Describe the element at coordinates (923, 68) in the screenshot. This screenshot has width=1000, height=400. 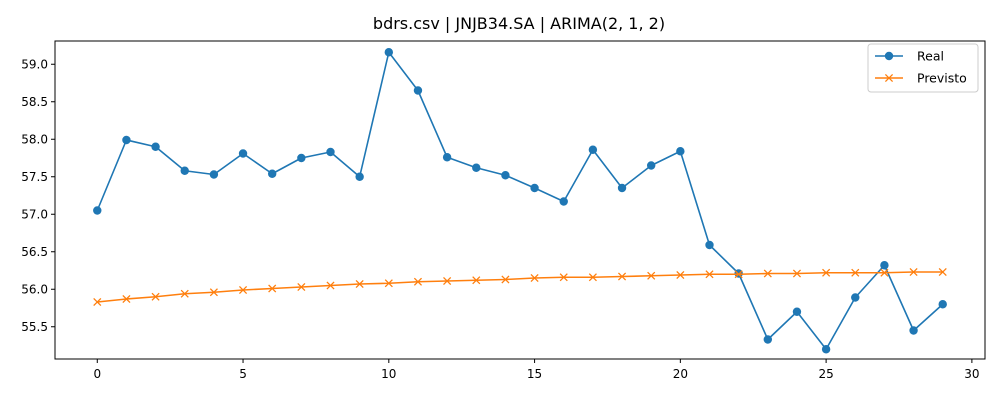
I see `legend: Real Previsto` at that location.